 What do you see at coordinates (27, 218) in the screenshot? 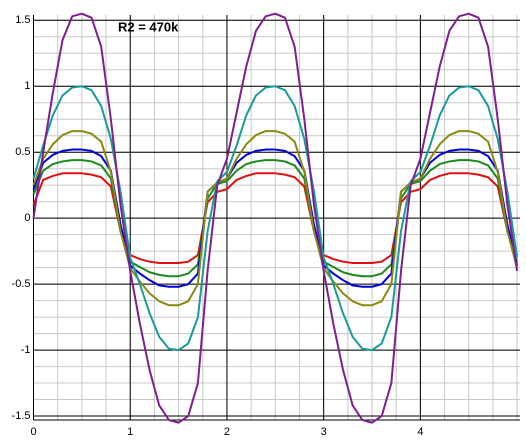
I see `y-tick-label: 0` at bounding box center [27, 218].